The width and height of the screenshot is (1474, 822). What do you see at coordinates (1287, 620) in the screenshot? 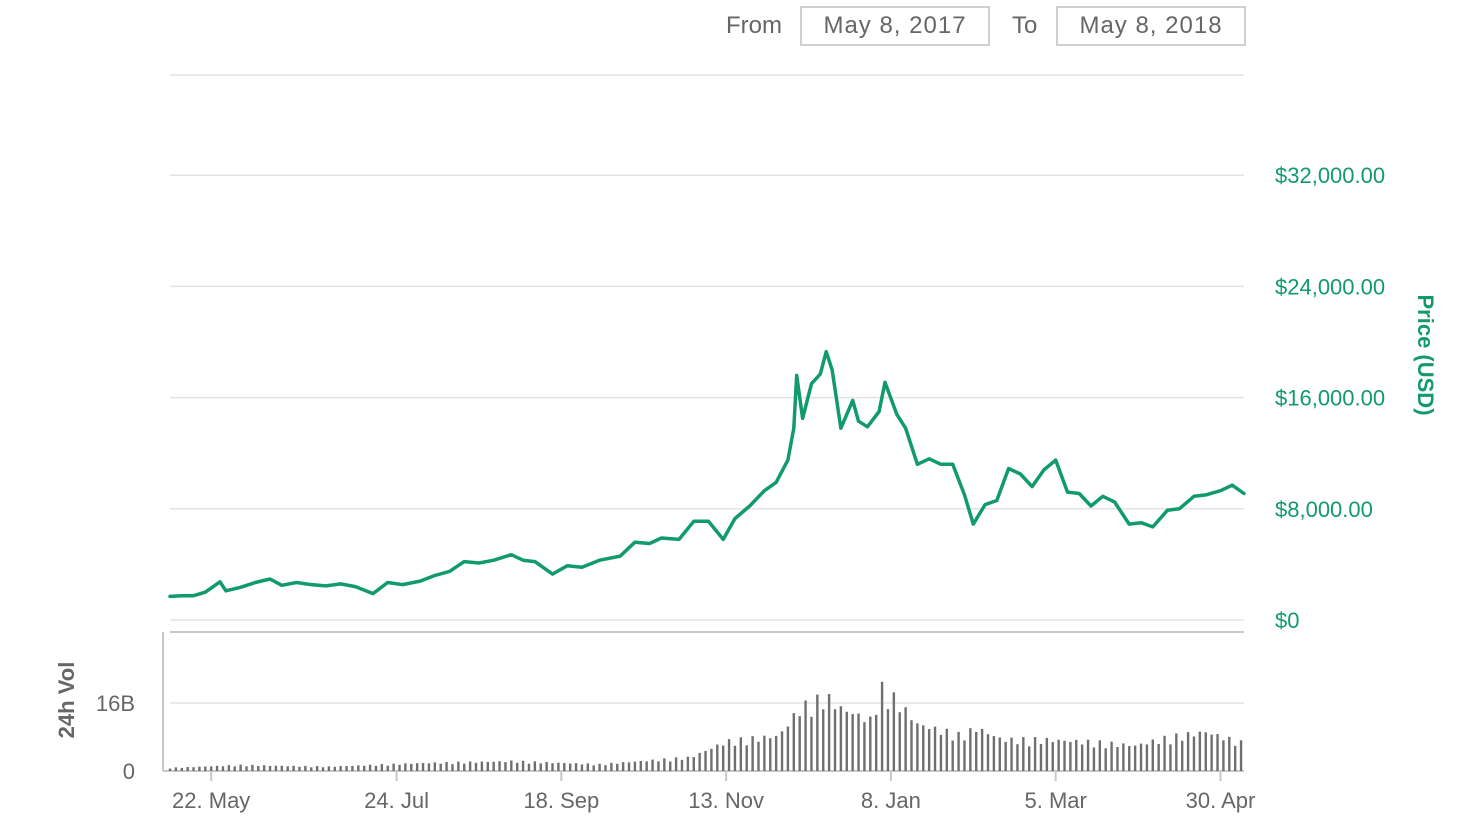
I see `price-tick-label: $0` at bounding box center [1287, 620].